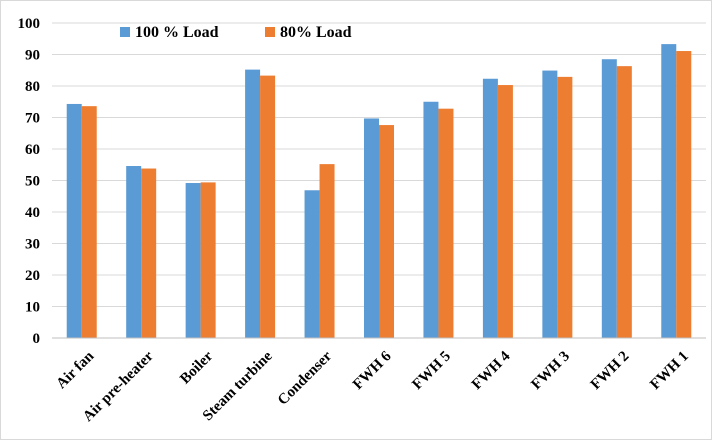 This screenshot has width=712, height=440. I want to click on legend-label: 80% Load, so click(316, 32).